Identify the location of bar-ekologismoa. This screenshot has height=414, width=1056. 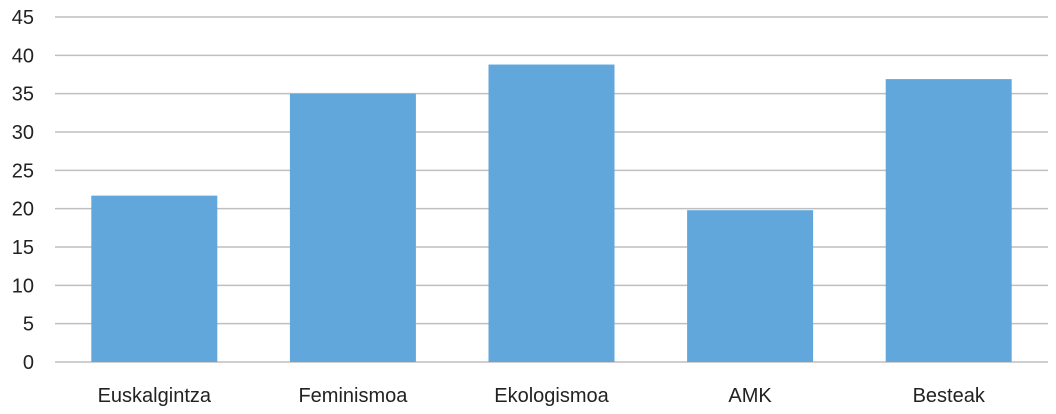
(551, 213).